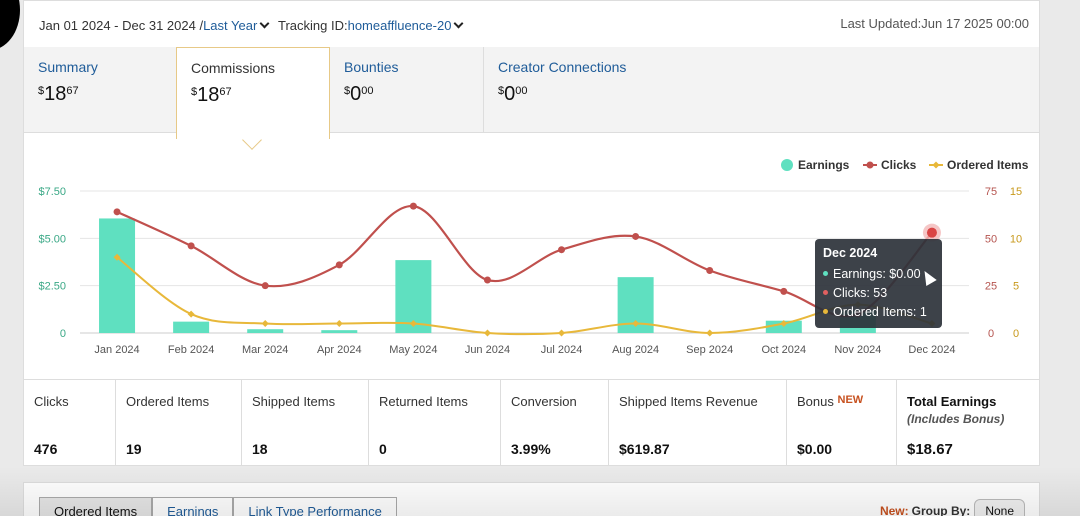 This screenshot has width=1080, height=516. I want to click on group-by-control: New: Group By: None, so click(952, 507).